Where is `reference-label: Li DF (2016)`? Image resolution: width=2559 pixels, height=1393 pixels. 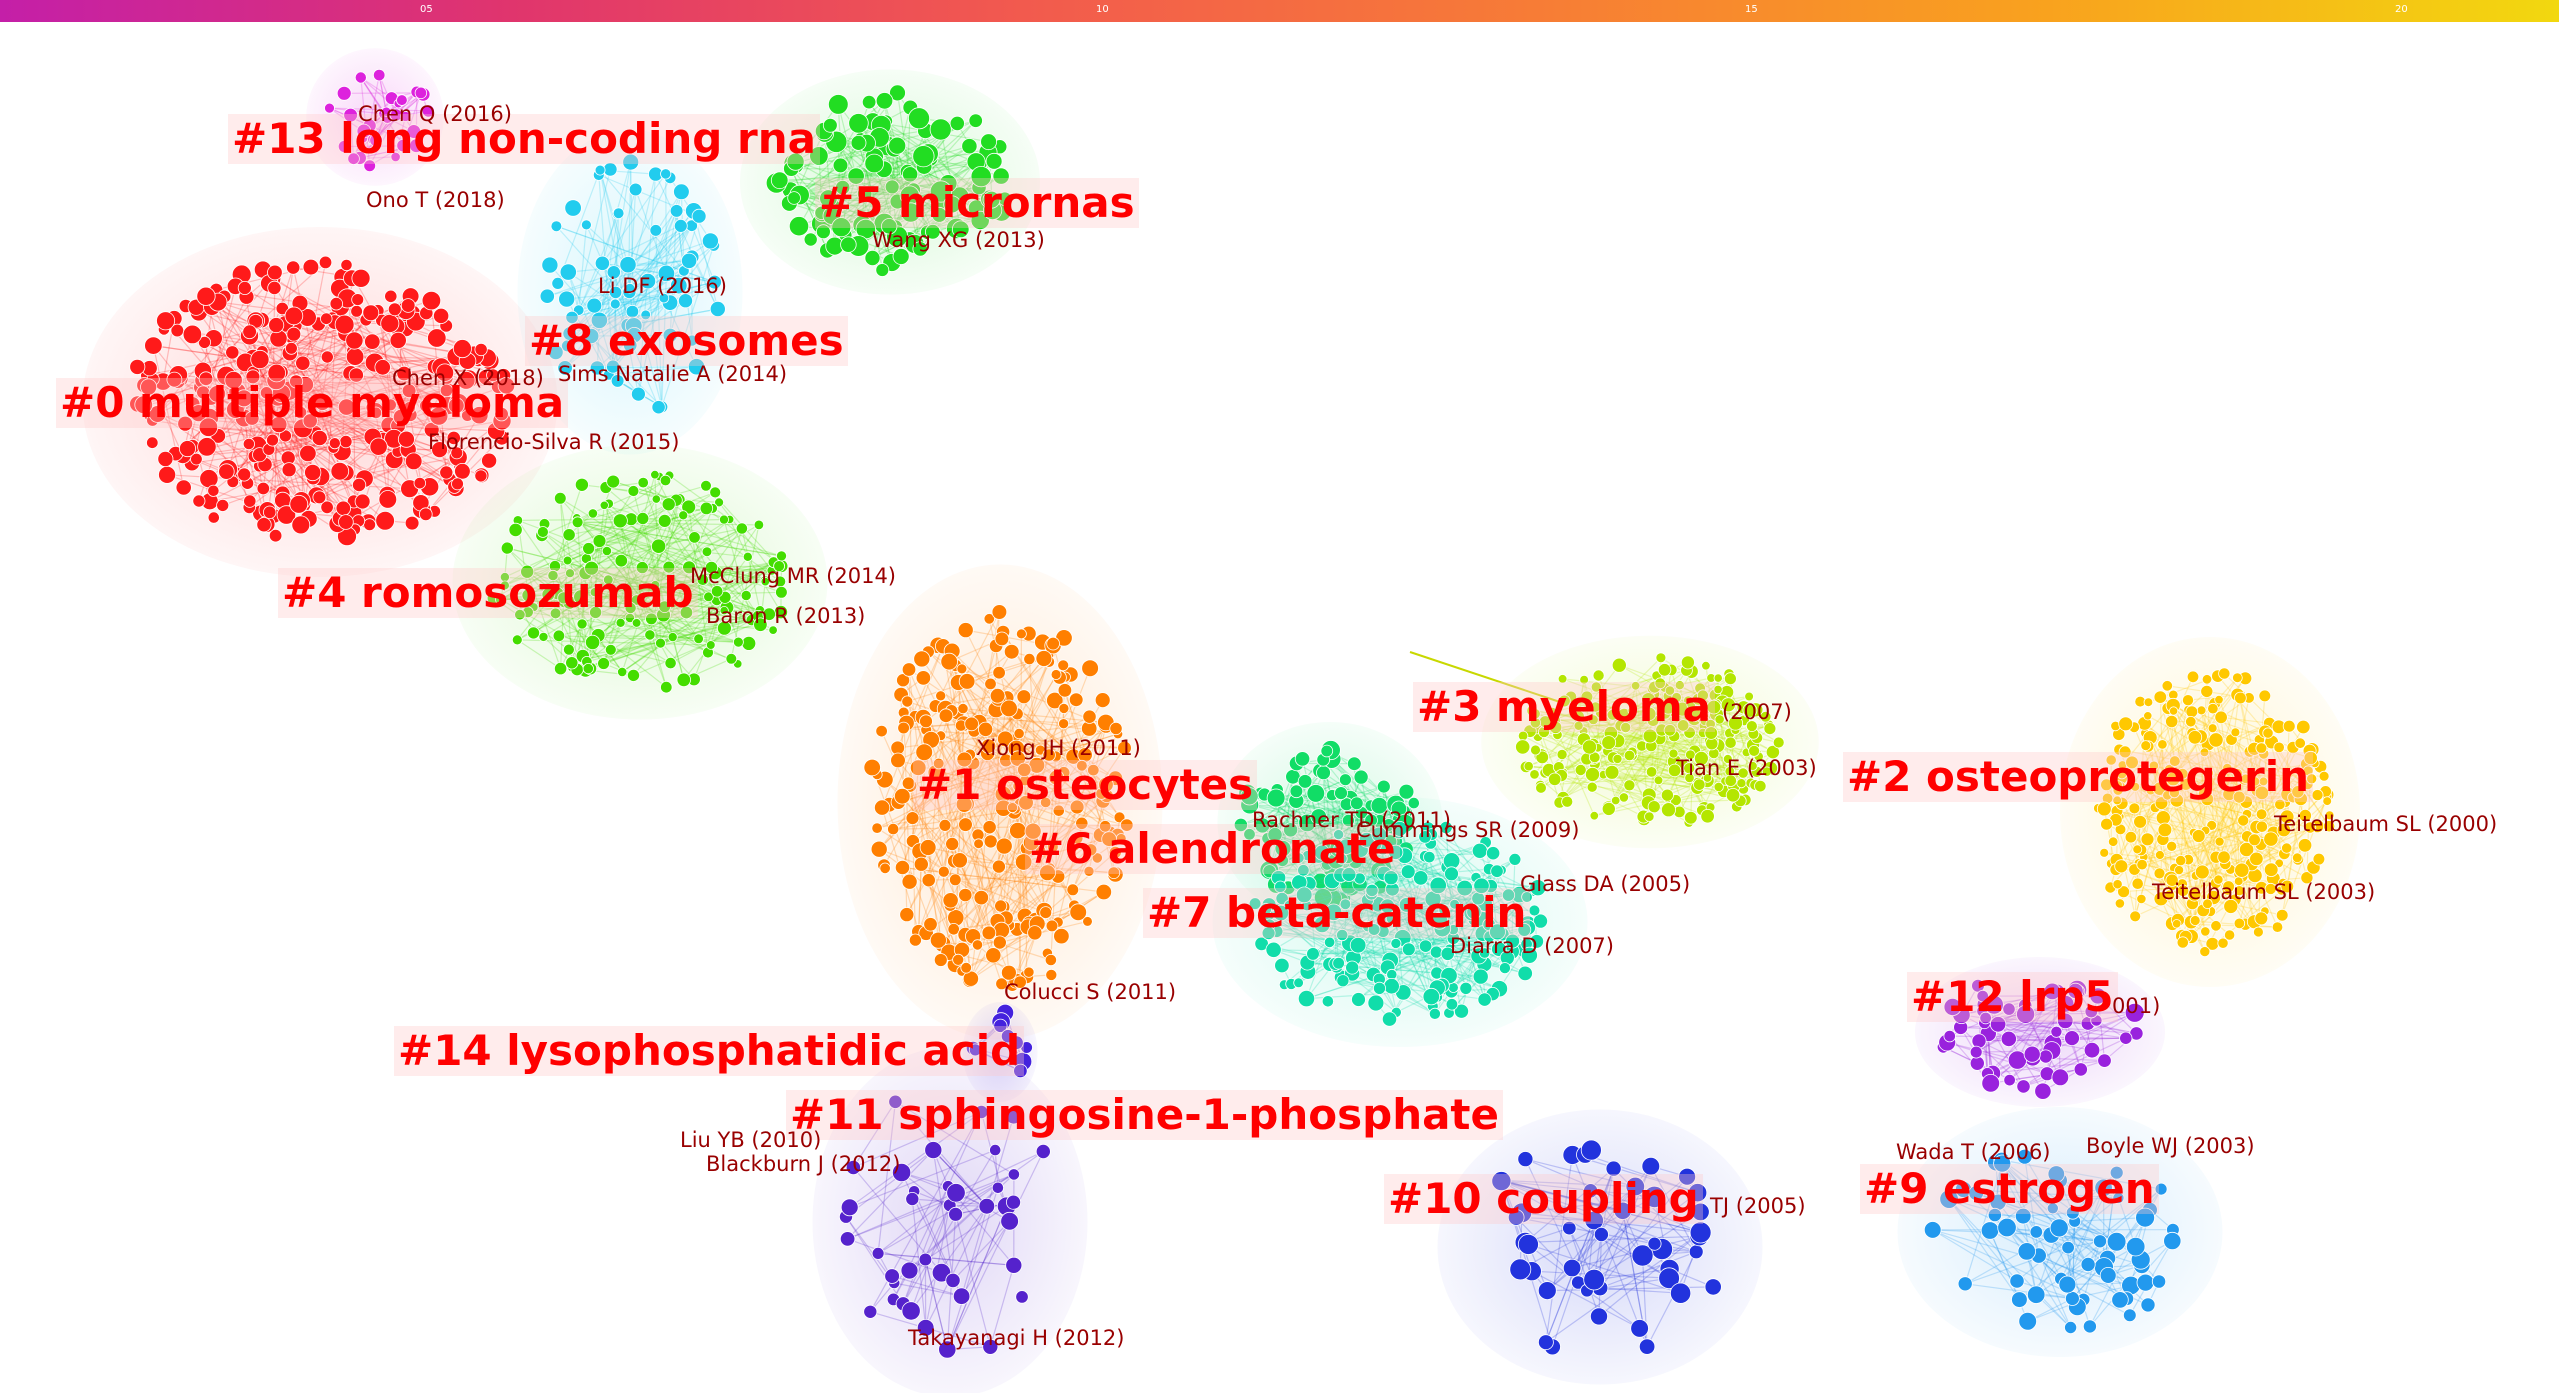
reference-label: Li DF (2016) is located at coordinates (662, 286).